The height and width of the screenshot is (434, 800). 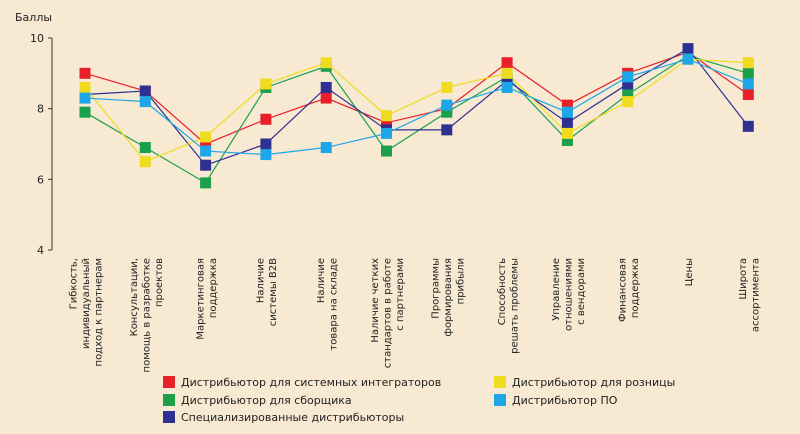 I want to click on x-category-label-line: помощь в разработке, so click(x=146, y=315).